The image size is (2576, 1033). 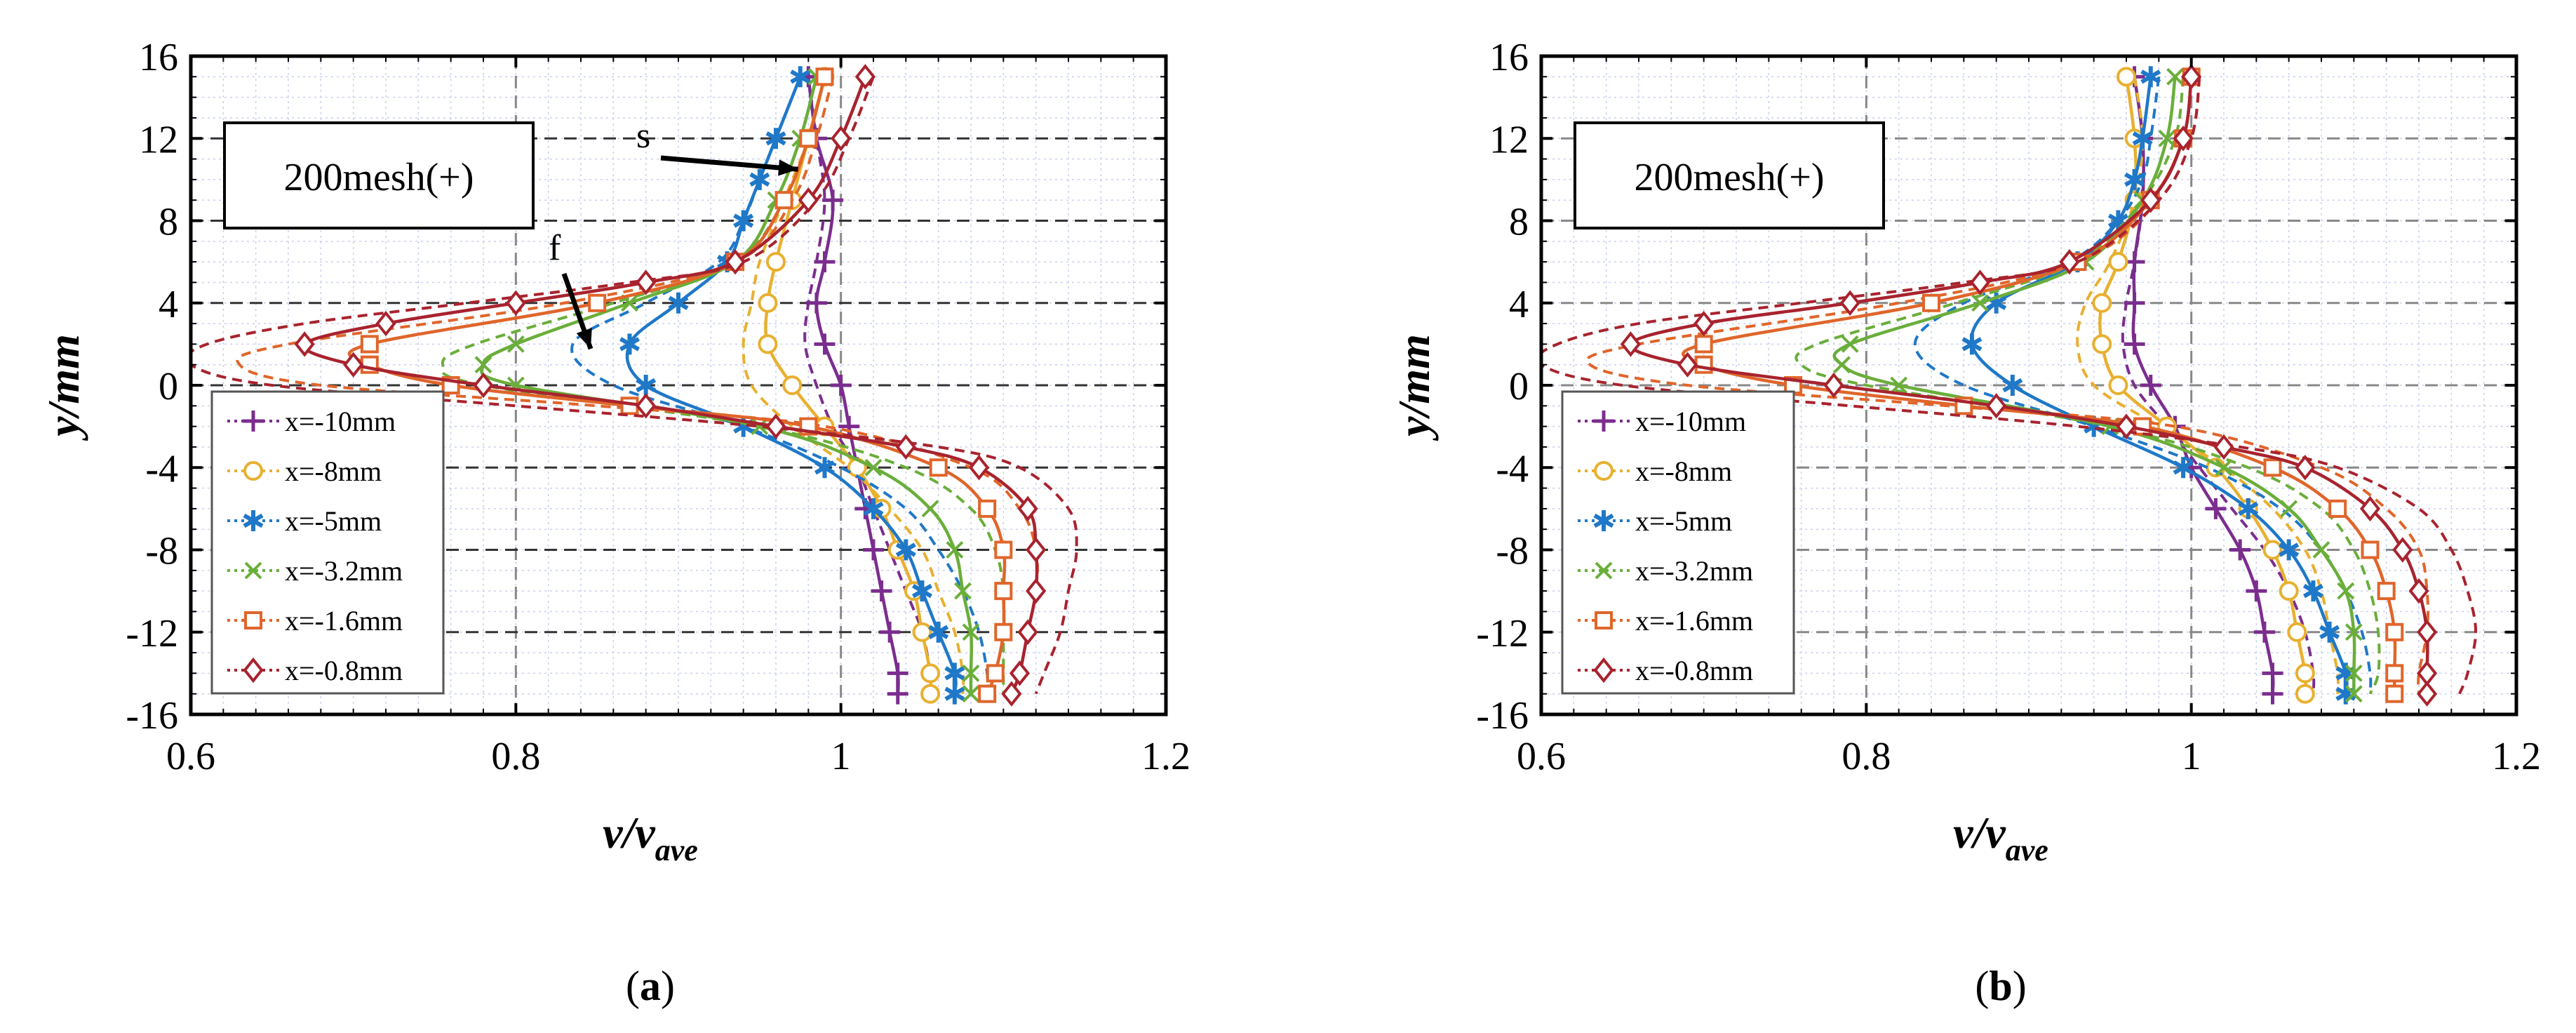 I want to click on legend-label: x=-5mm, so click(x=1683, y=521).